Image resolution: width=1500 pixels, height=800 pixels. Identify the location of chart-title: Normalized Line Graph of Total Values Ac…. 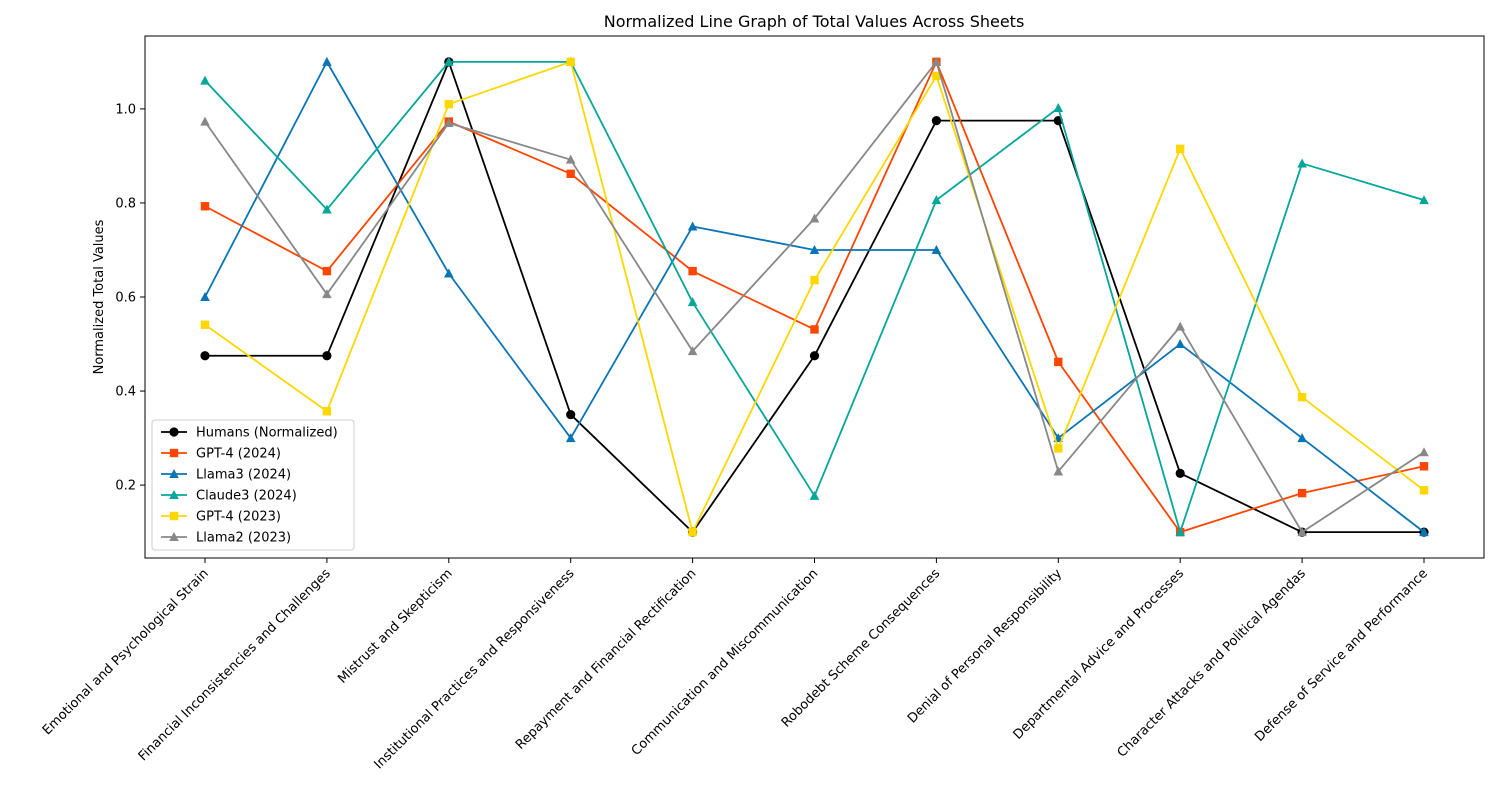
(814, 21).